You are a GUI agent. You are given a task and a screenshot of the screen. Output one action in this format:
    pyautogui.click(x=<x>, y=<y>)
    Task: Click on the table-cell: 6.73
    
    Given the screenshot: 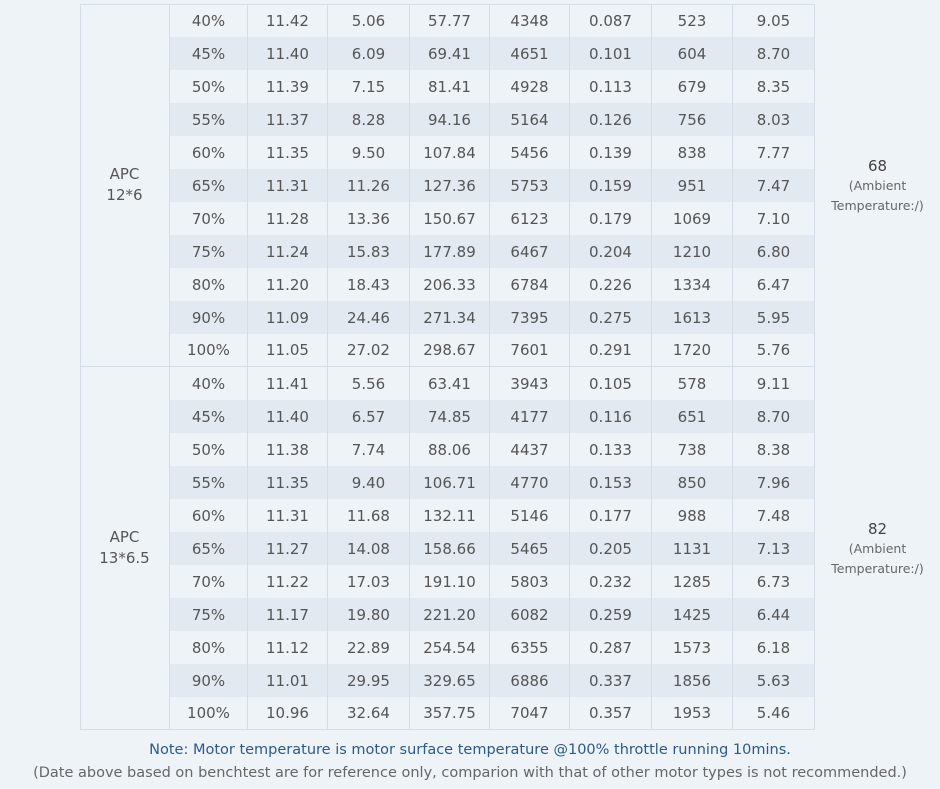 What is the action you would take?
    pyautogui.click(x=774, y=581)
    